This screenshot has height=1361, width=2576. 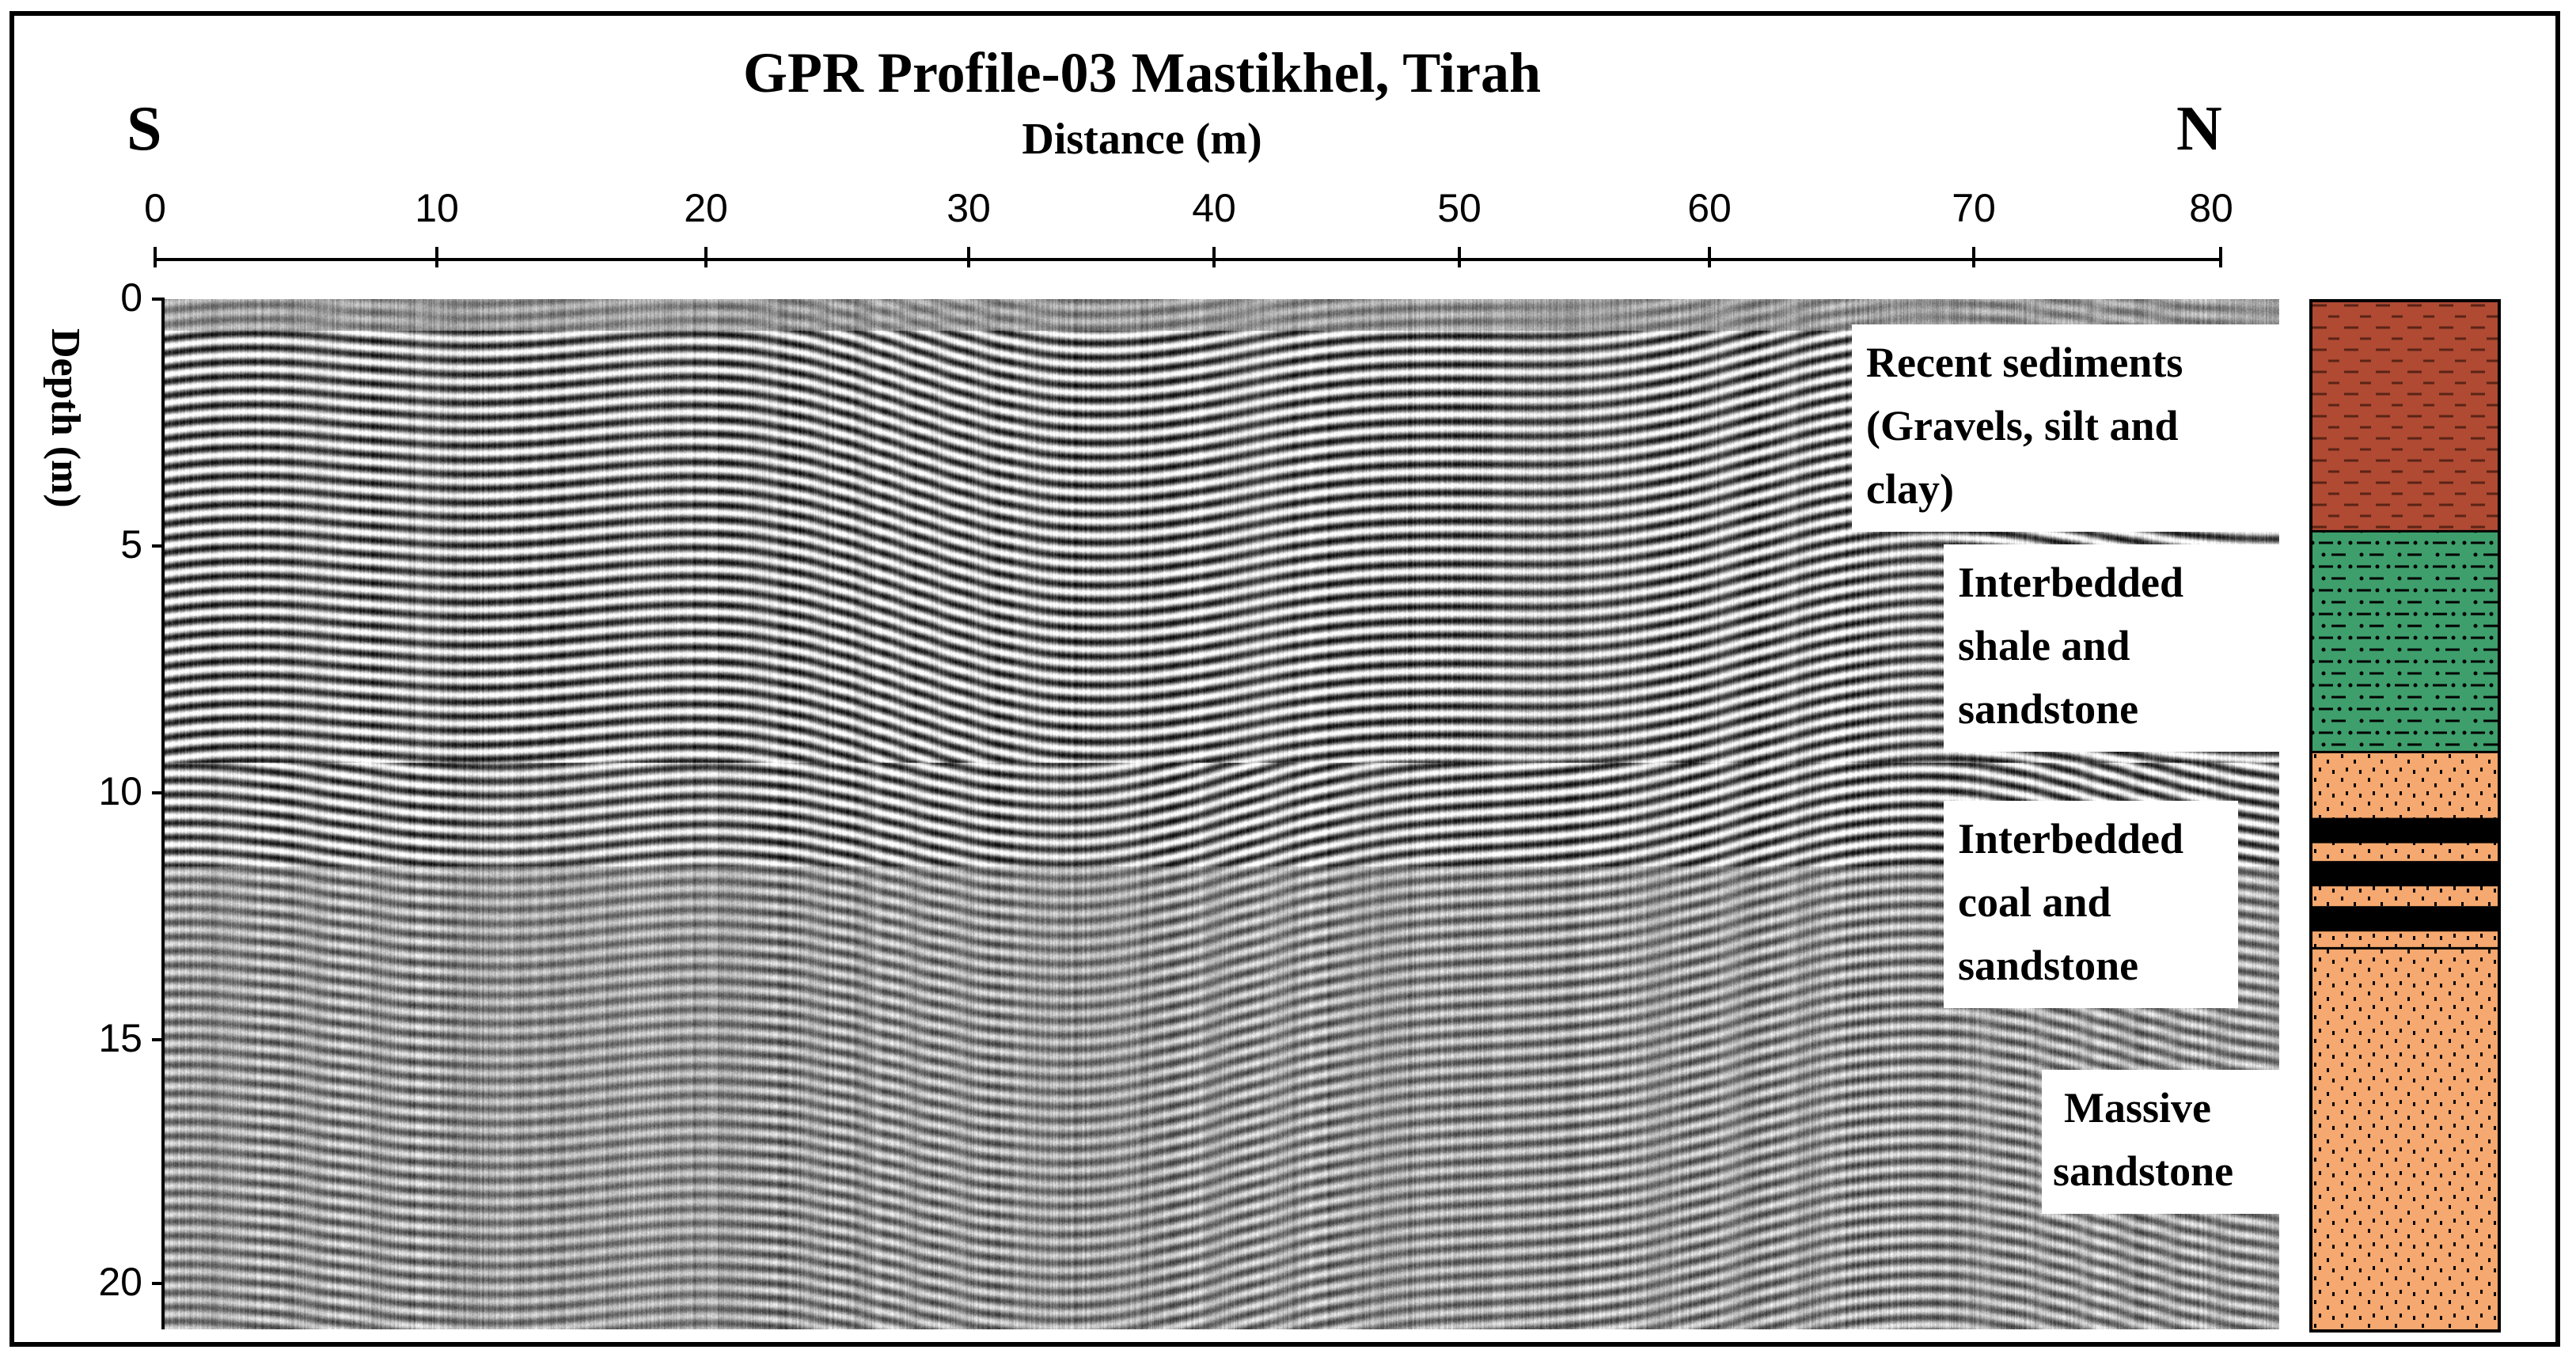 What do you see at coordinates (2163, 1142) in the screenshot?
I see `layer-label-massive-sandstone: Massive sandstone` at bounding box center [2163, 1142].